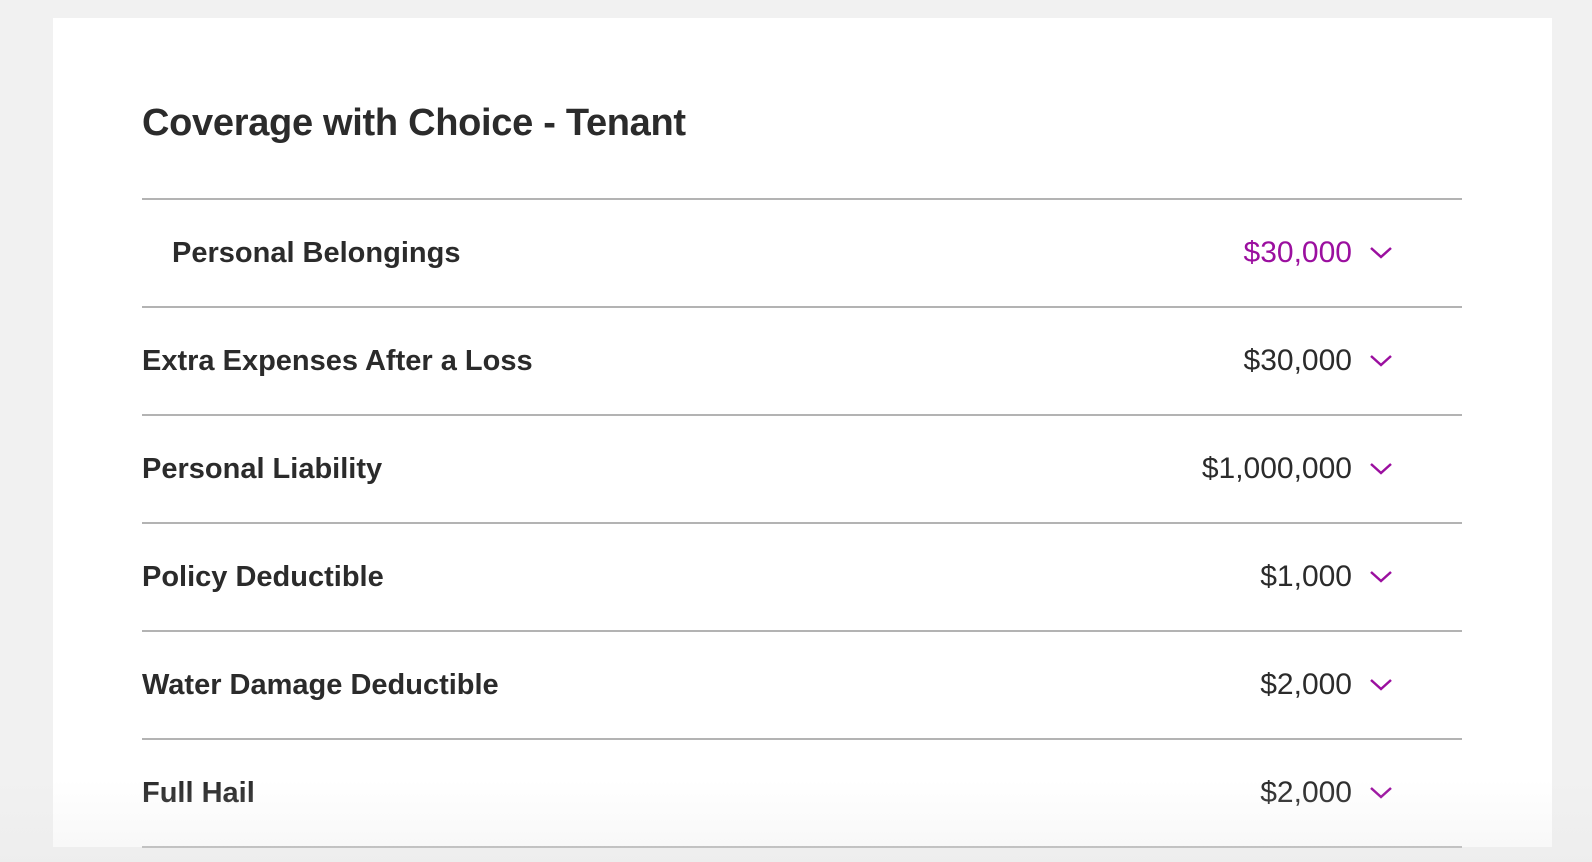  Describe the element at coordinates (262, 468) in the screenshot. I see `coverage-label: Personal Liability` at that location.